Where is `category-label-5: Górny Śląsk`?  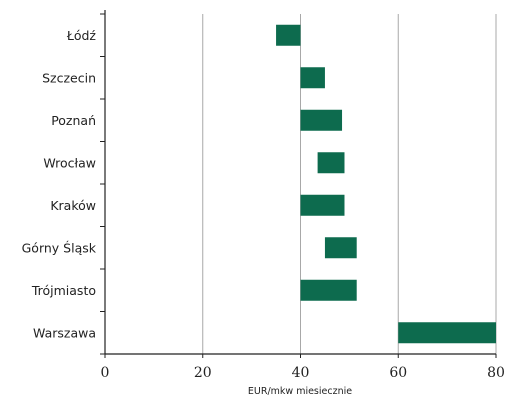
category-label-5: Górny Śląsk is located at coordinates (59, 247).